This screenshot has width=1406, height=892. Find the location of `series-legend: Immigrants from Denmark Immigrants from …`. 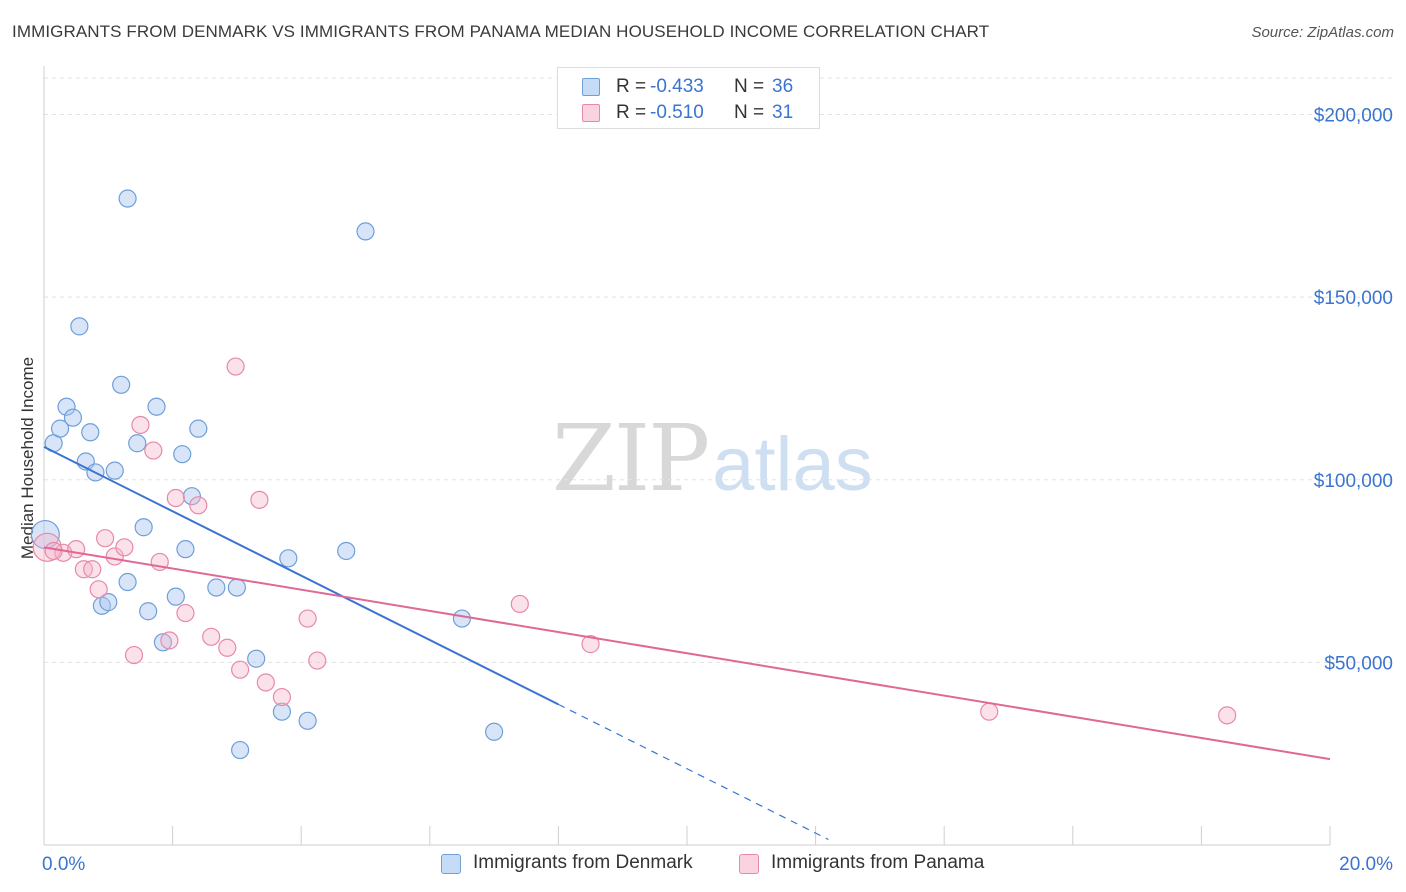

series-legend: Immigrants from Denmark Immigrants from … is located at coordinates (703, 864).